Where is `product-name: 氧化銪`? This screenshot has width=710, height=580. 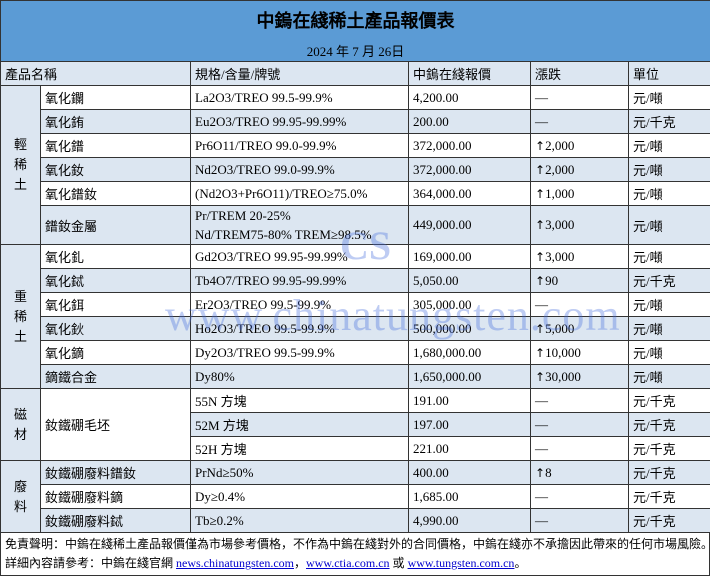 product-name: 氧化銪 is located at coordinates (115, 121).